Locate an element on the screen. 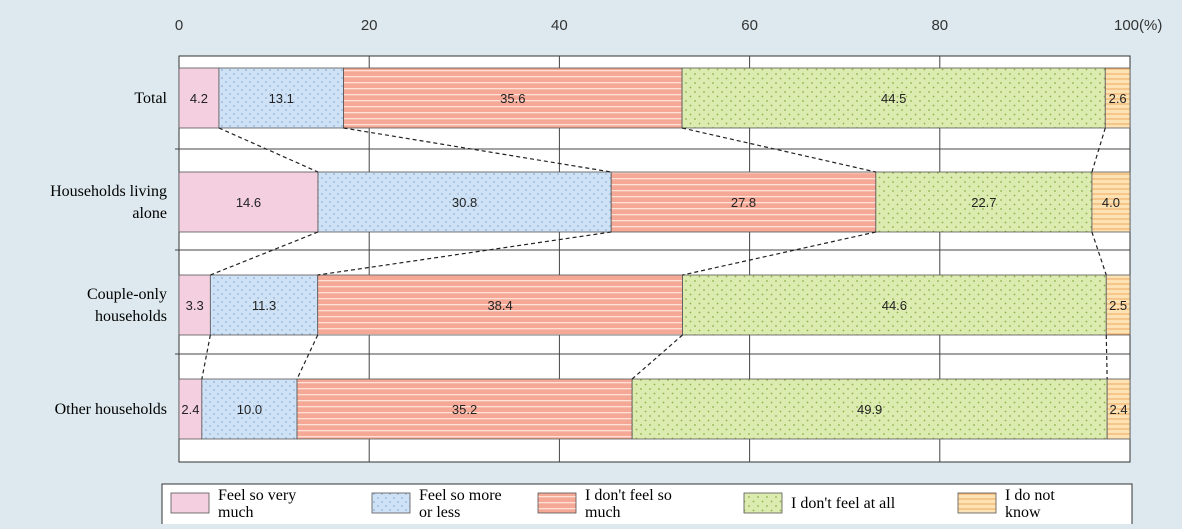 This screenshot has width=1182, height=529. x-tick-label: 100(%) is located at coordinates (1138, 25).